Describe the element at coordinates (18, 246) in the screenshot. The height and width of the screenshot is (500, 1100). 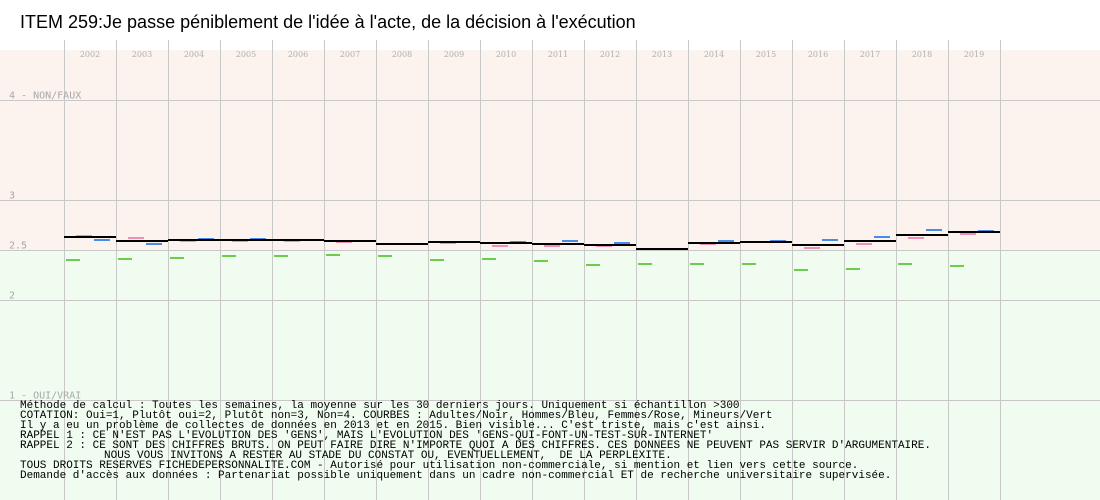
I see `y-tick-label: 2.5` at that location.